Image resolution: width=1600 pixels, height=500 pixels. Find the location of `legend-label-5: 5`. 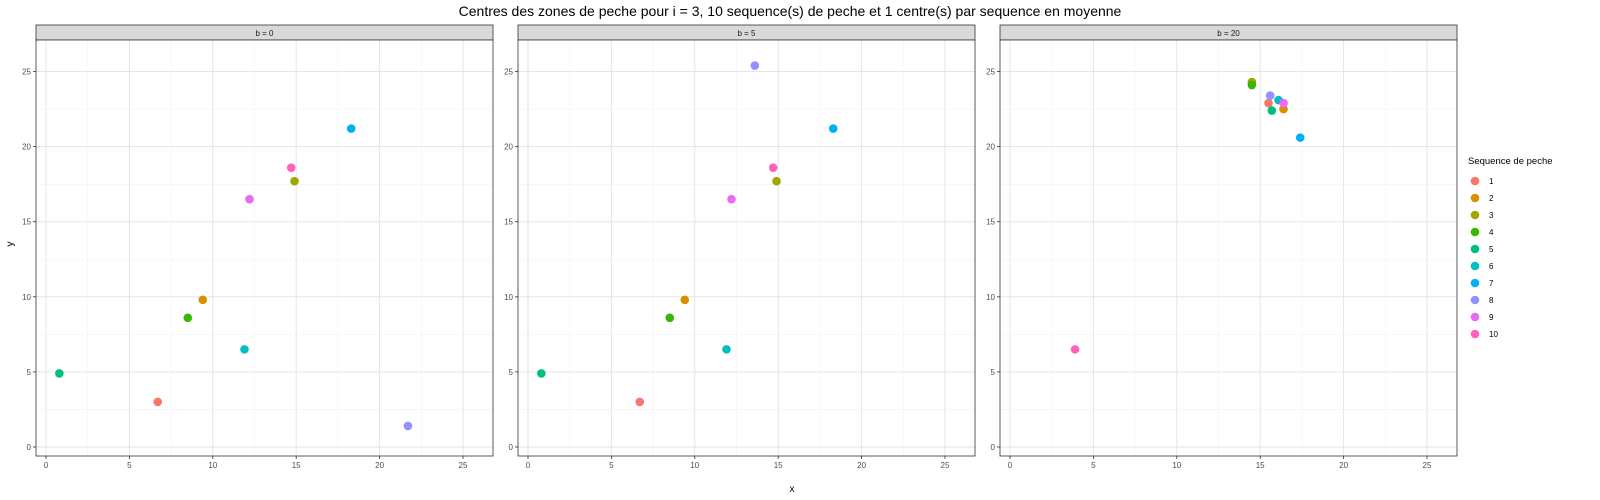

legend-label-5: 5 is located at coordinates (1491, 249).